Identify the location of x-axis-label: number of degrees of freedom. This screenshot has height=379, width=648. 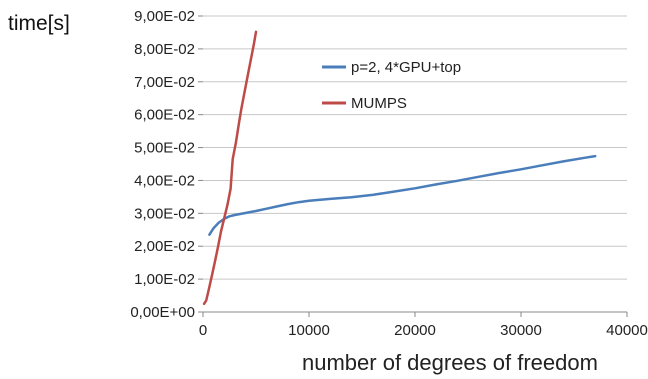
(450, 362).